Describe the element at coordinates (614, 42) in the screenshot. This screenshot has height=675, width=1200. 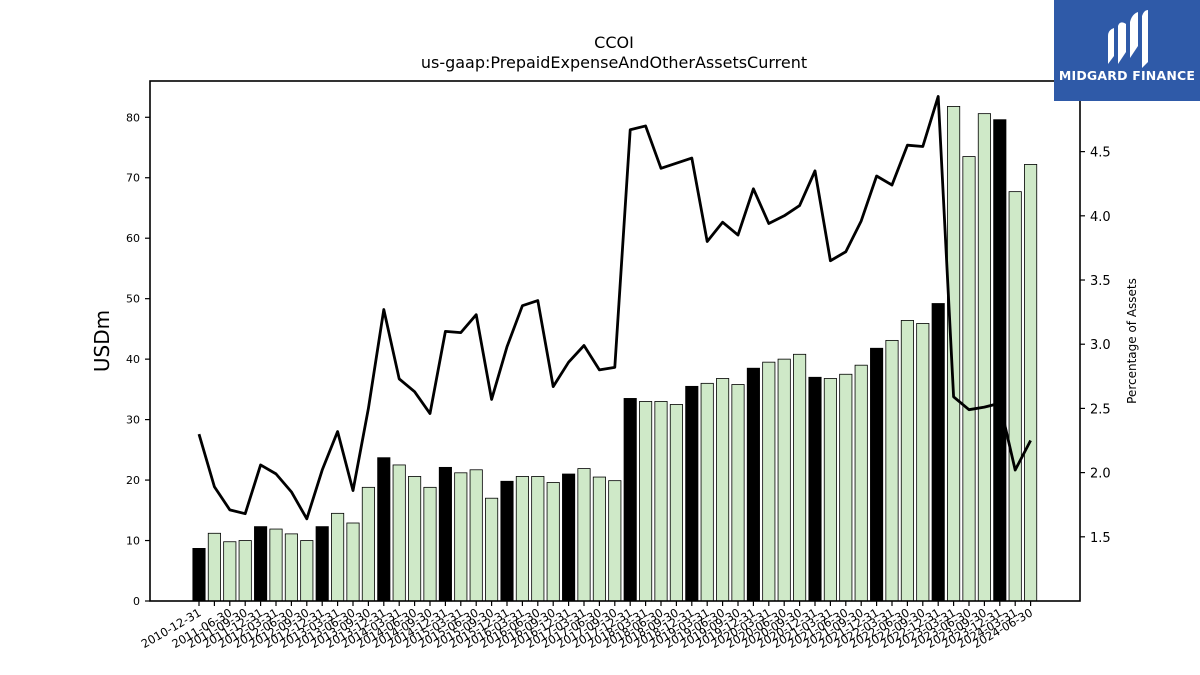
I see `chart-title: CCOI` at that location.